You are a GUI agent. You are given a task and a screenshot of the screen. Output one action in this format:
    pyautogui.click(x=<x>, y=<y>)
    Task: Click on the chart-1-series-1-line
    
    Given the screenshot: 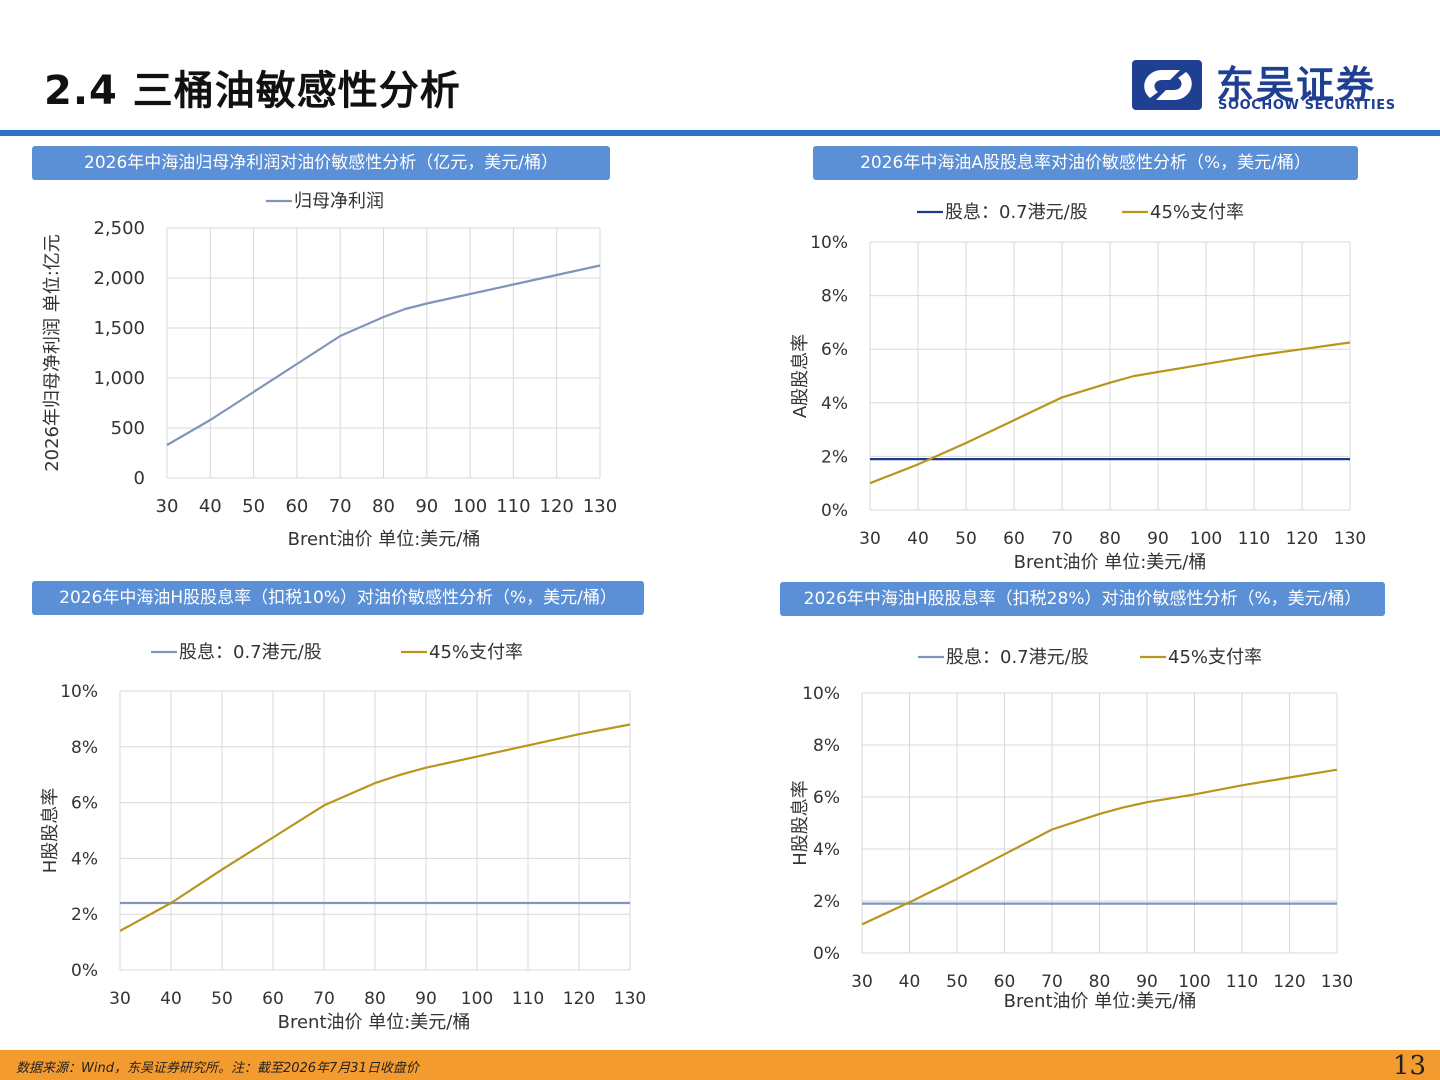 What is the action you would take?
    pyautogui.click(x=383, y=355)
    